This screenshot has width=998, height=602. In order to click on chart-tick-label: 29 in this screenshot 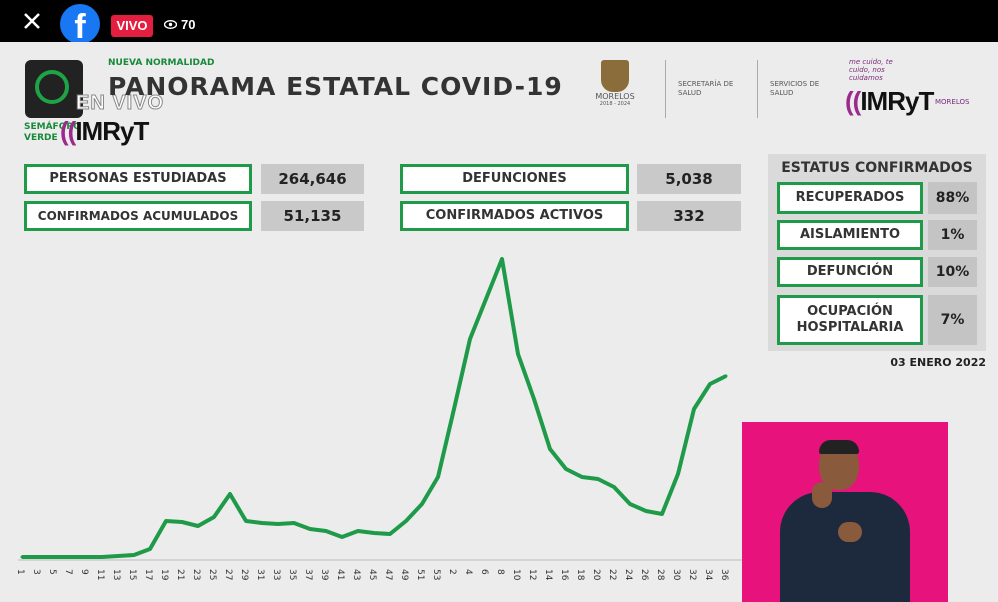, I will do `click(244, 575)`.